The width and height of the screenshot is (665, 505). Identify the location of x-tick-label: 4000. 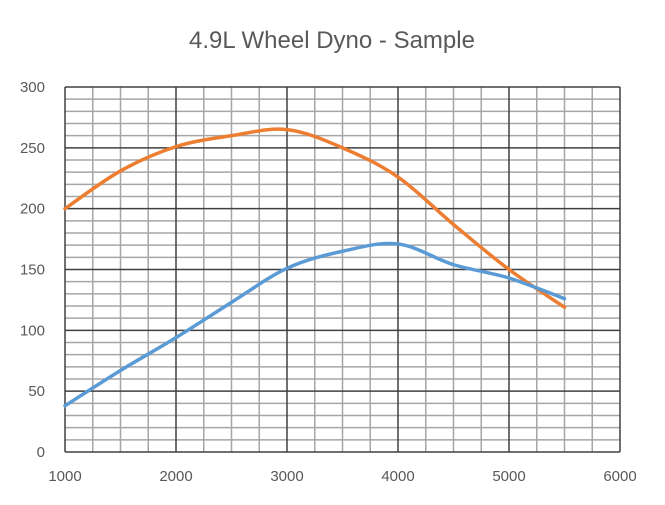
(397, 476).